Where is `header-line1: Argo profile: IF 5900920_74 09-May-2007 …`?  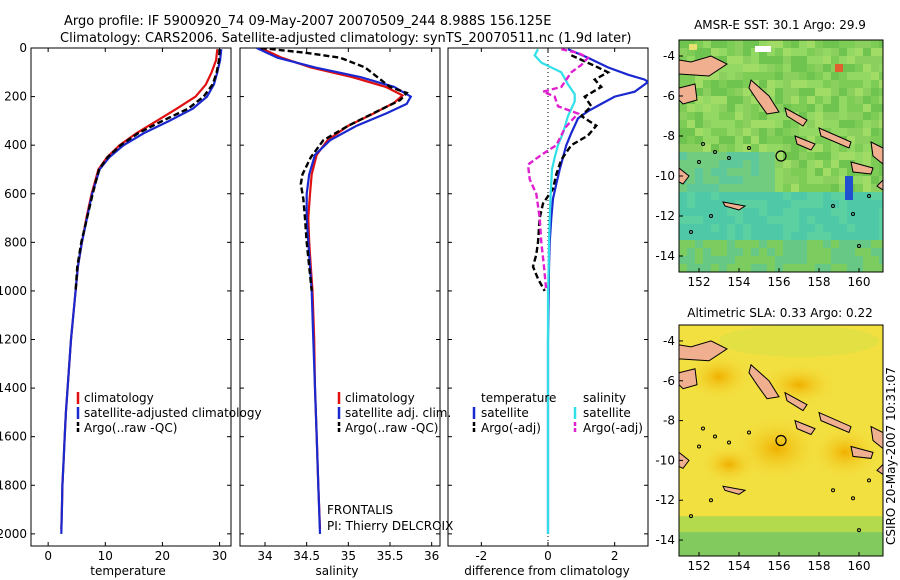
header-line1: Argo profile: IF 5900920_74 09-May-2007 … is located at coordinates (307, 21).